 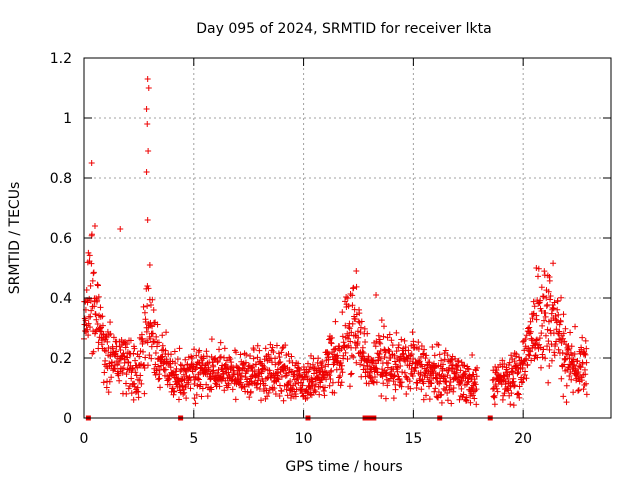 I want to click on x-tick-label: 20, so click(x=523, y=439).